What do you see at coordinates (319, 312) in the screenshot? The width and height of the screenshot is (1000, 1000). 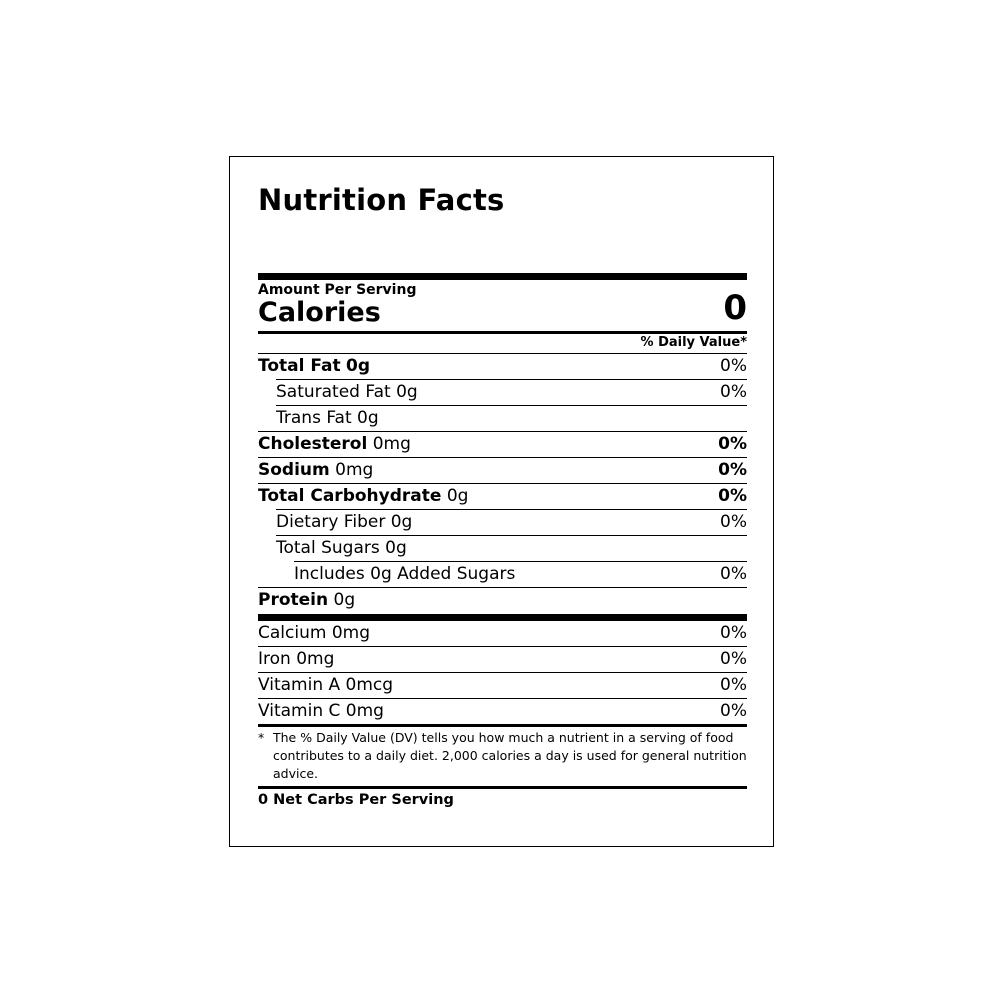 I see `calories-label: Calories` at bounding box center [319, 312].